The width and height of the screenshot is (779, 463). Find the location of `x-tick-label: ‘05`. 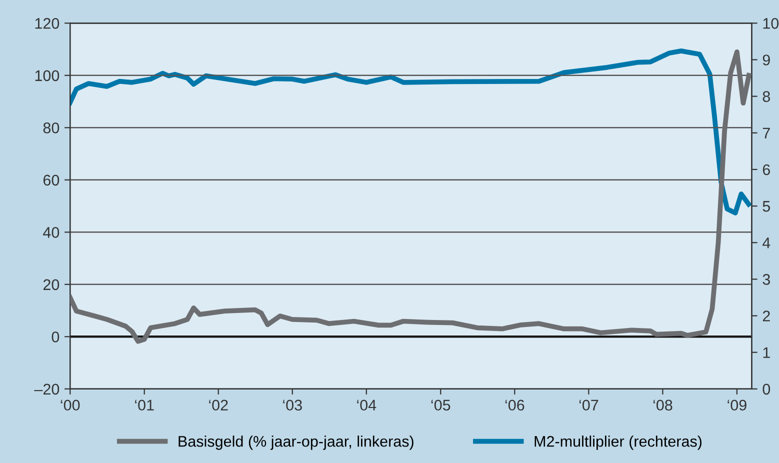

x-tick-label: ‘05 is located at coordinates (440, 405).